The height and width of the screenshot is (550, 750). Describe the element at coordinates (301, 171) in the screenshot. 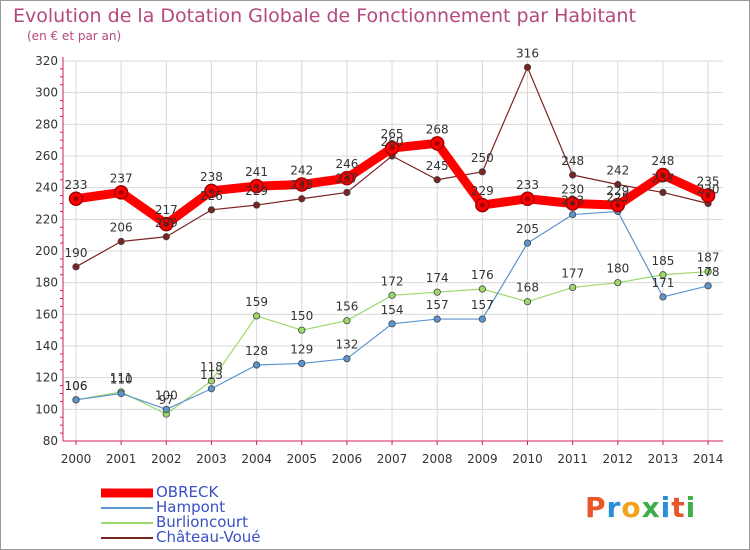

I see `data-label-obreck: 242` at that location.